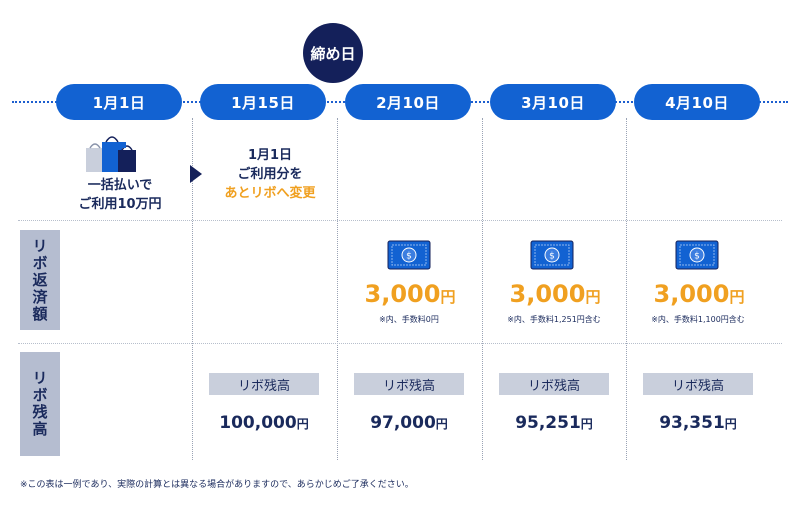 Image resolution: width=800 pixels, height=505 pixels. Describe the element at coordinates (554, 319) in the screenshot. I see `fee-note: ※内、手数料1,251円含む` at that location.